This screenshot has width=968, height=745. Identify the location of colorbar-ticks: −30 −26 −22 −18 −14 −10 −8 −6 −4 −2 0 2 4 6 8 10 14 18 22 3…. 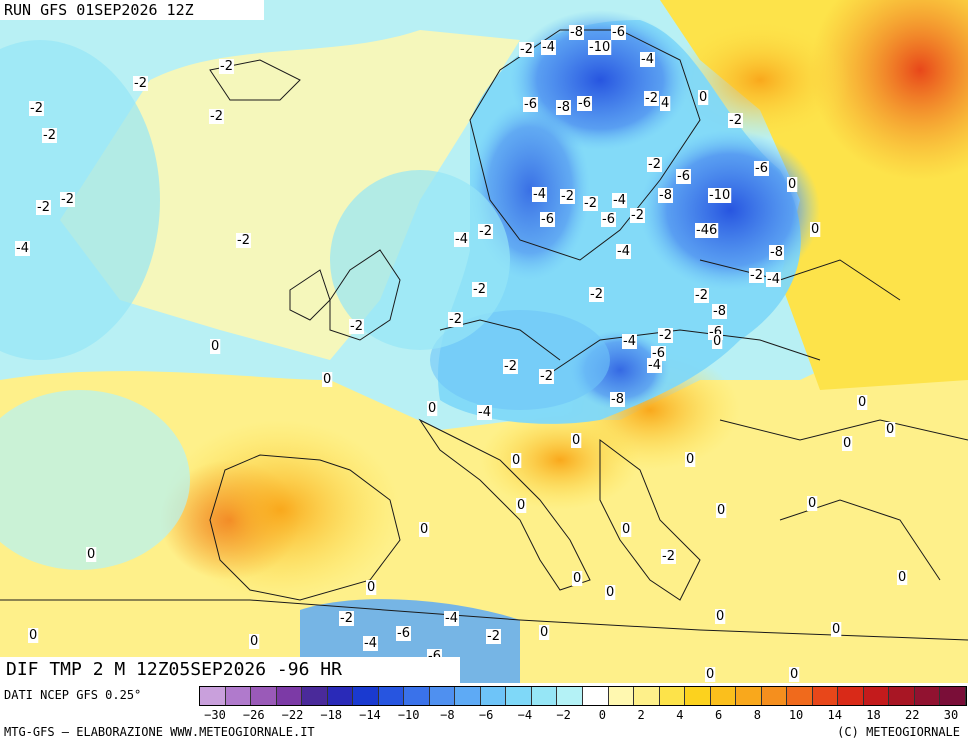
(583, 715).